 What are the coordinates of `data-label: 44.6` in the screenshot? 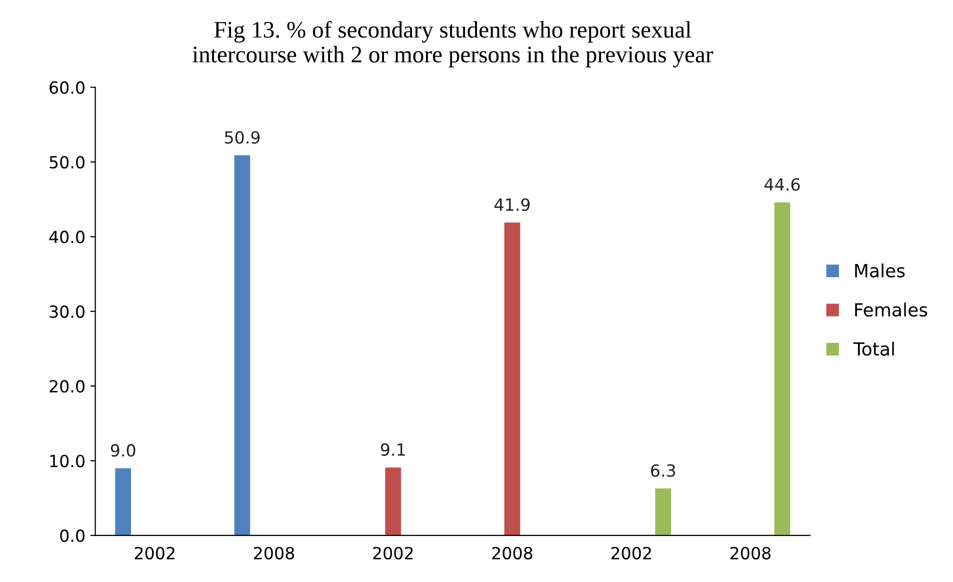 It's located at (782, 184).